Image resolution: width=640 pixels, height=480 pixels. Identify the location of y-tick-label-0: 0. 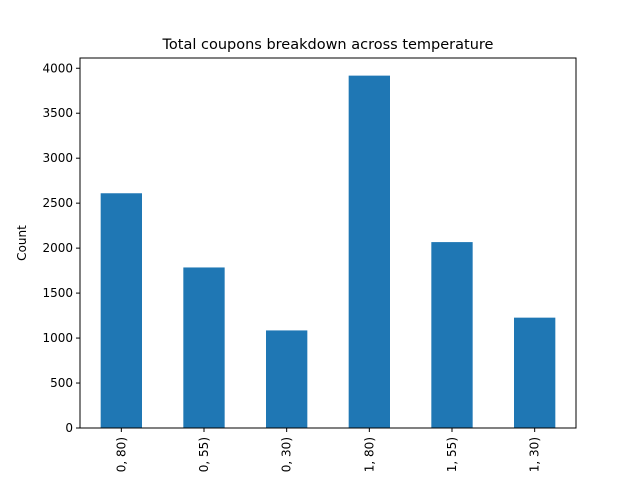
(69, 428).